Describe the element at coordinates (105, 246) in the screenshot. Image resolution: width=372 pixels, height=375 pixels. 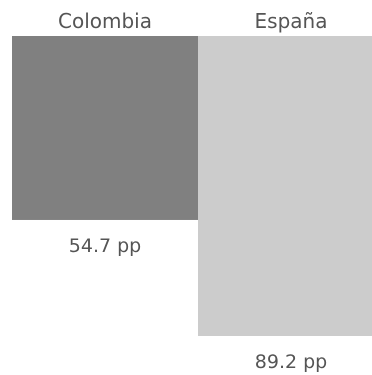
I see `value-label-colombia: 54.7 pp` at that location.